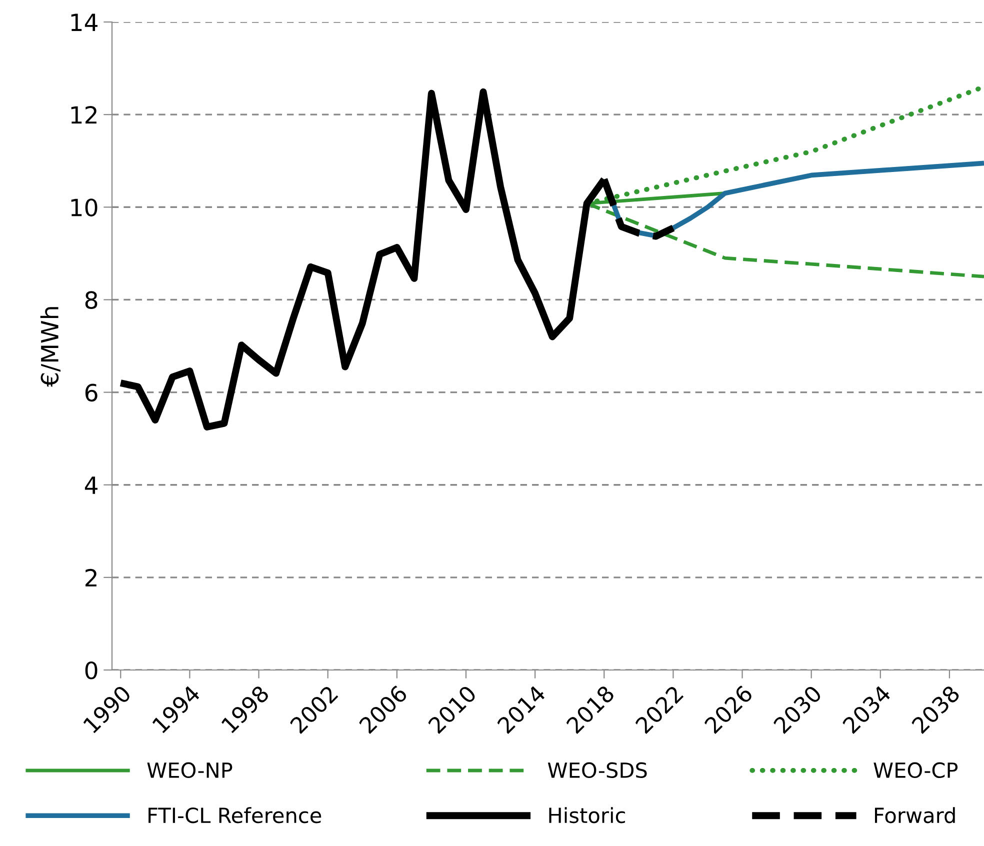 This screenshot has height=846, width=984. What do you see at coordinates (587, 815) in the screenshot?
I see `legend-label: Historic` at bounding box center [587, 815].